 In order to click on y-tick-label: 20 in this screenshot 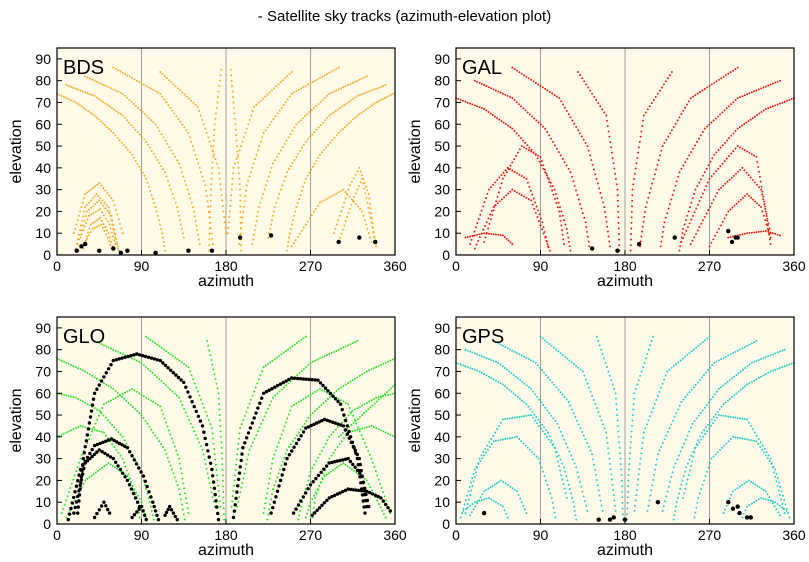, I will do `click(43, 211)`.